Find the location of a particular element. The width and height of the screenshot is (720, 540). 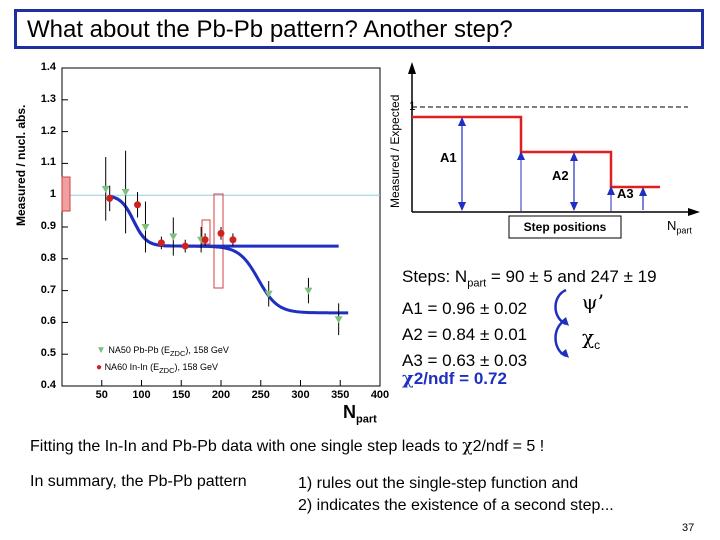

y-tick-label: 1.4 is located at coordinates (48, 67).